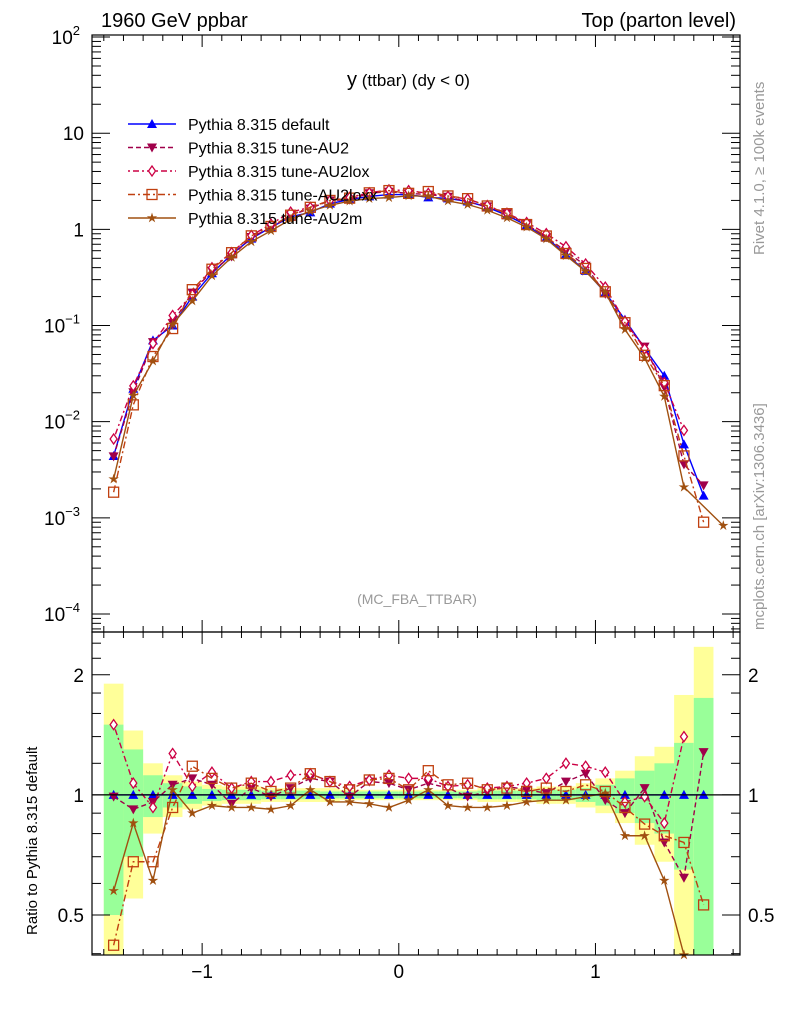 The height and width of the screenshot is (1024, 786). I want to click on plot-title-main: y, so click(352, 80).